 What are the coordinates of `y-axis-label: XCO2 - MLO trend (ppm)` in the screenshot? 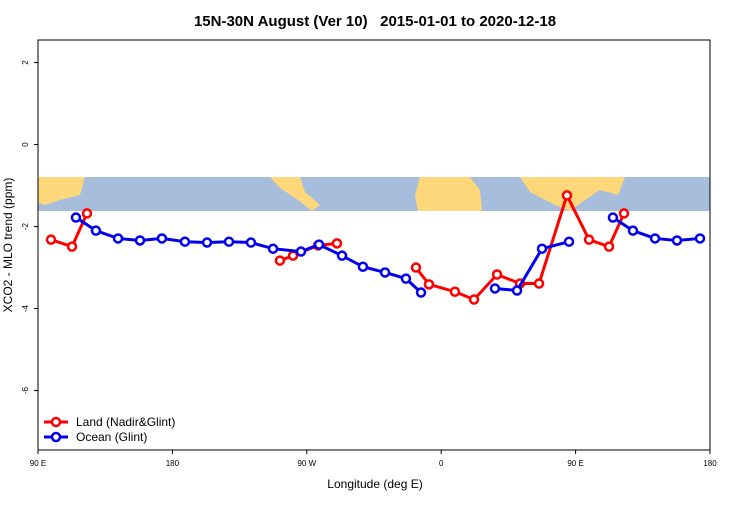 It's located at (8, 245).